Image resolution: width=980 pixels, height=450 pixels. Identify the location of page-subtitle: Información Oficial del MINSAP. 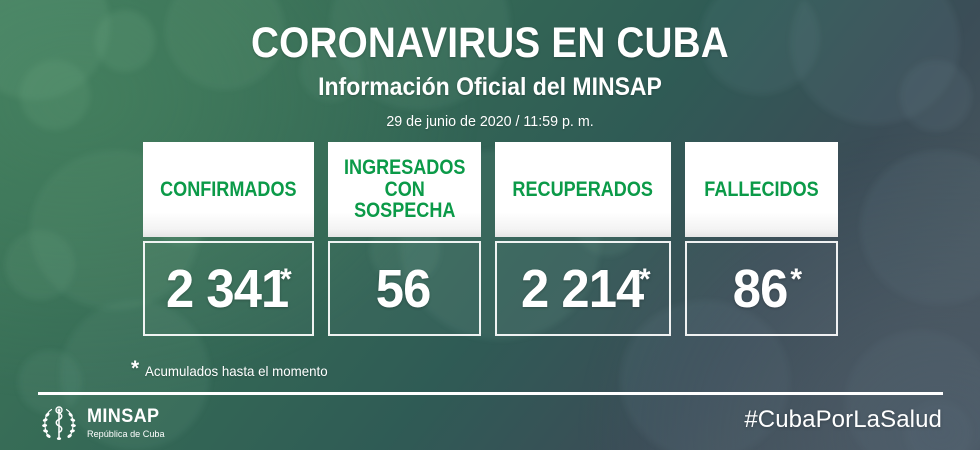
(490, 87).